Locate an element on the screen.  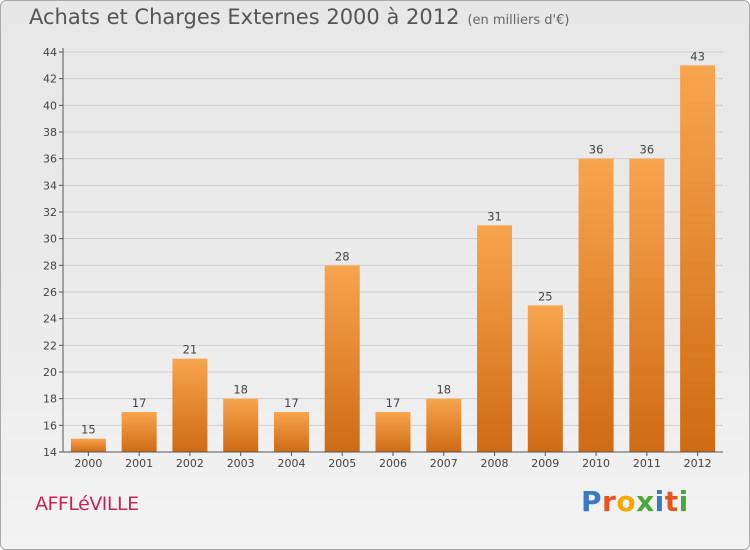
y-tick-label: 26 is located at coordinates (50, 292).